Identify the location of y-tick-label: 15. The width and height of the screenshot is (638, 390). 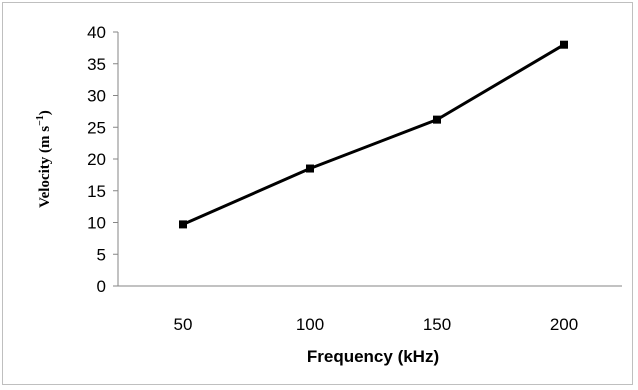
(96, 191).